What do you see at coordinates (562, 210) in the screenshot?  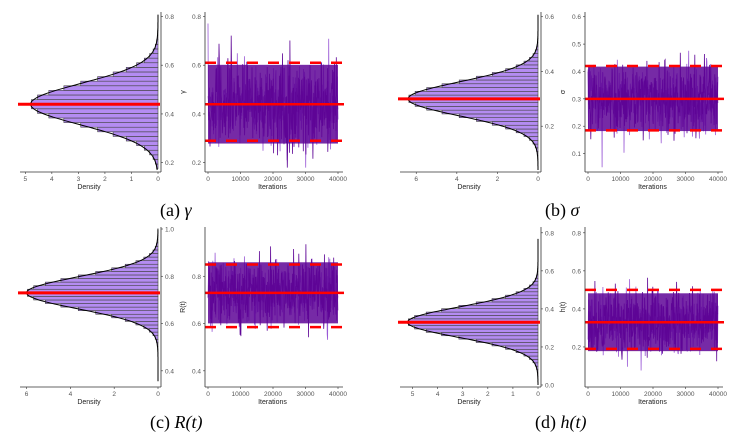 I see `caption-b: (b) σ` at bounding box center [562, 210].